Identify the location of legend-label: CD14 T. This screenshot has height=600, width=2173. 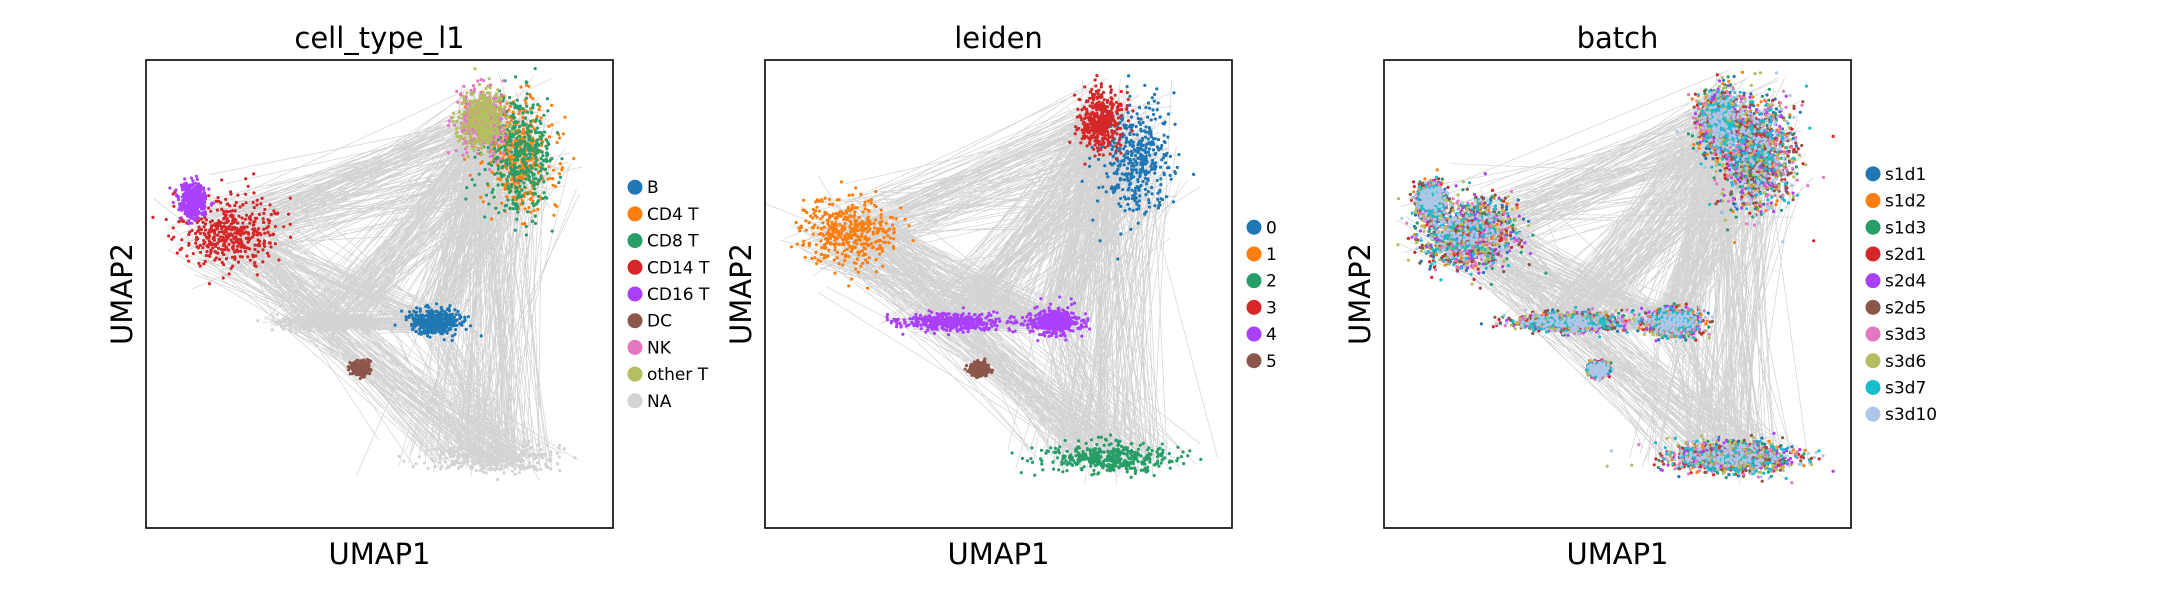
(678, 268).